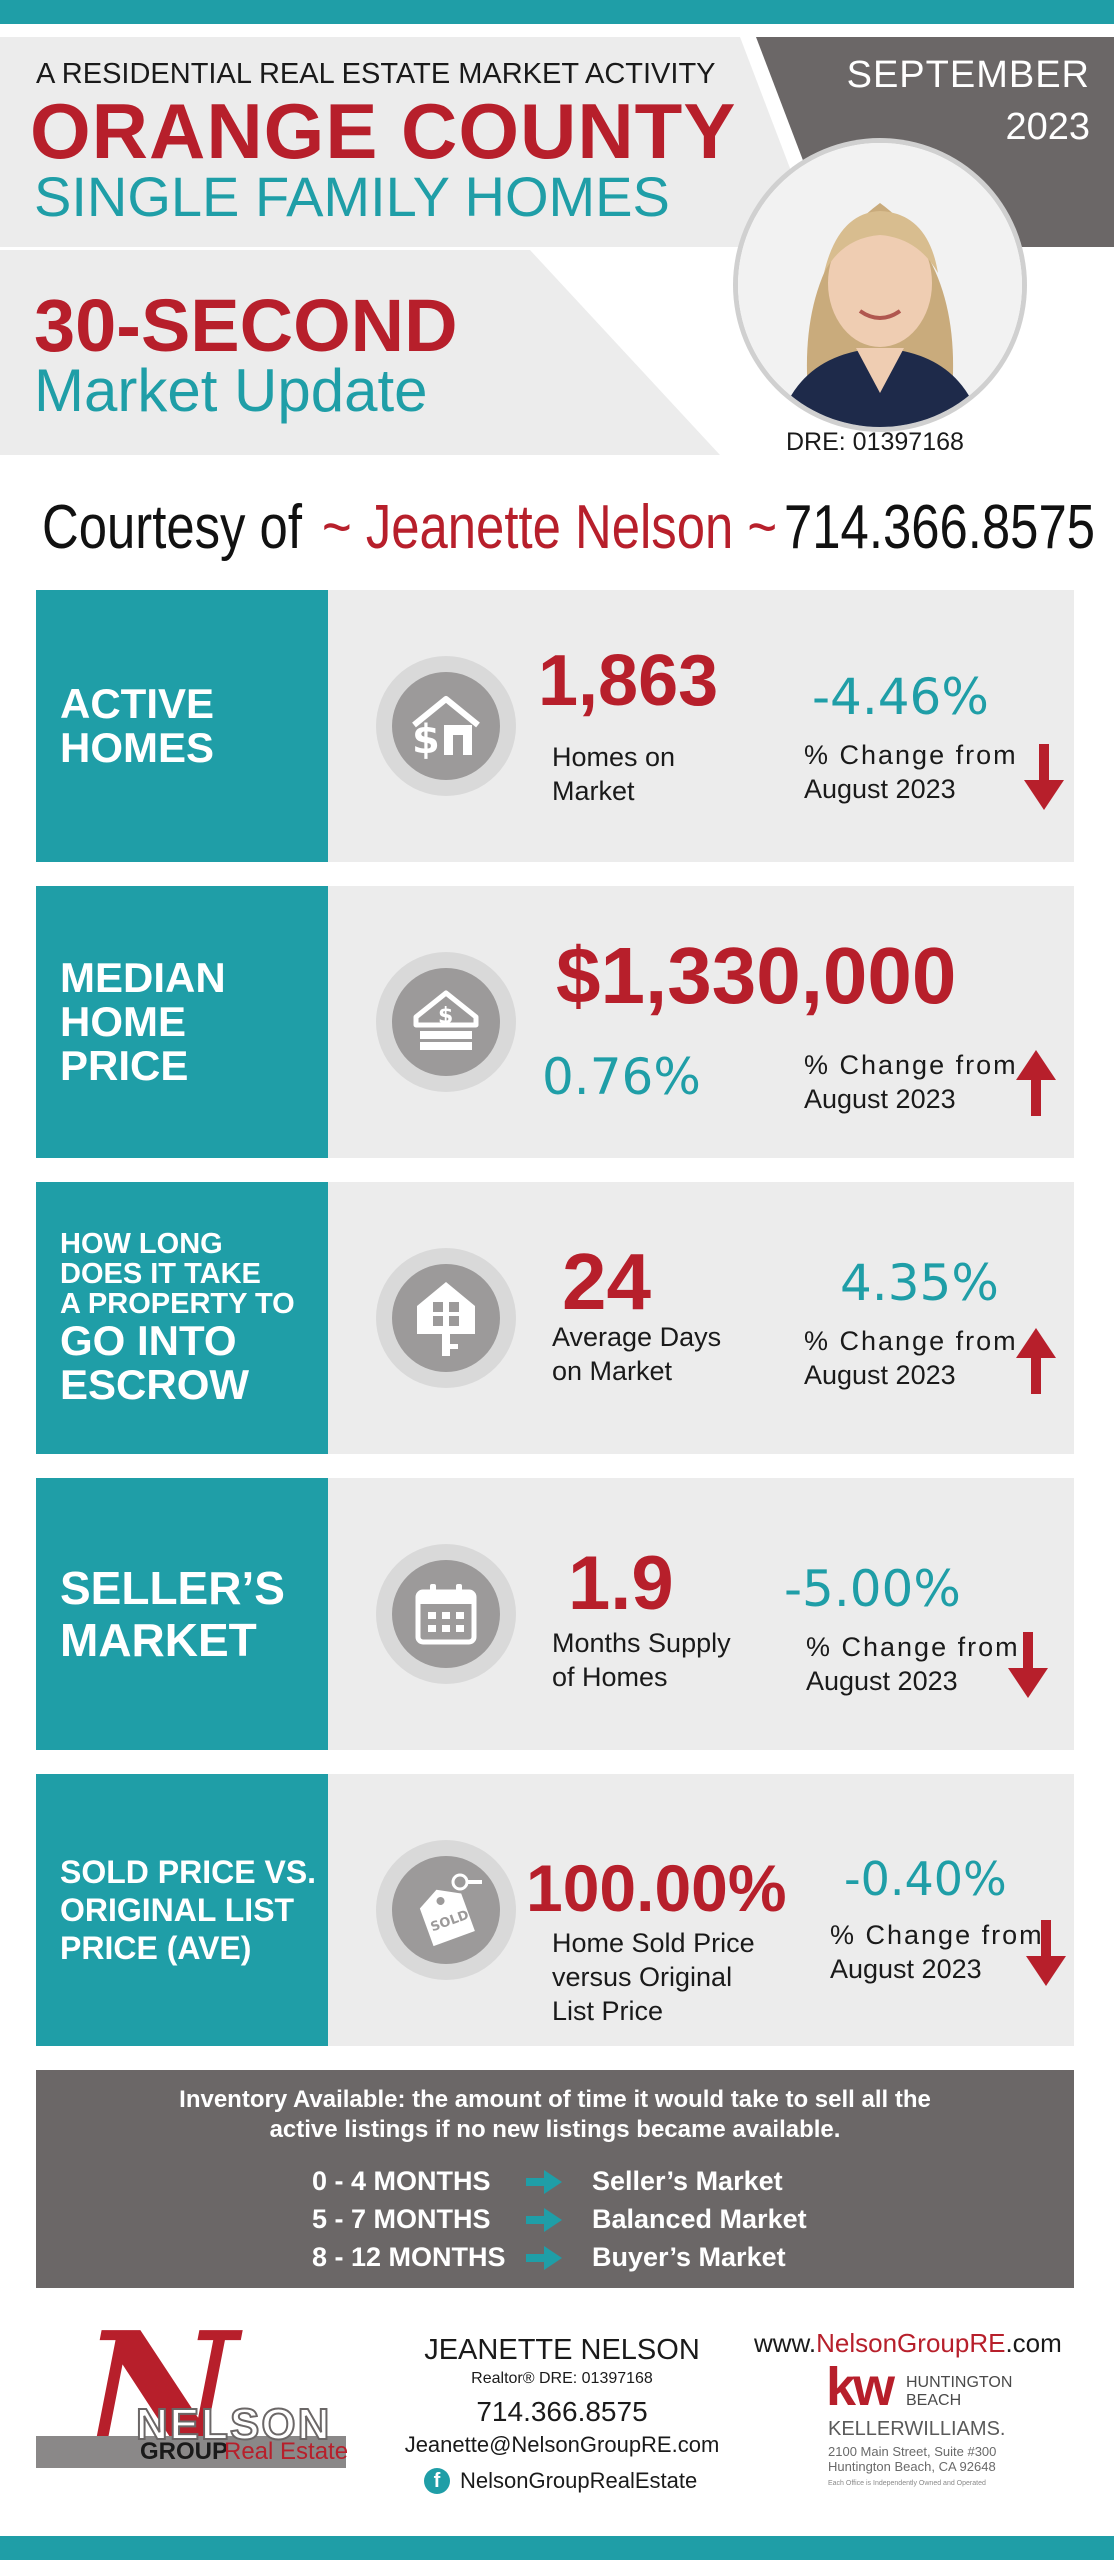  Describe the element at coordinates (959, 2391) in the screenshot. I see `kw-office-city: HUNTINGTON BEACH` at that location.